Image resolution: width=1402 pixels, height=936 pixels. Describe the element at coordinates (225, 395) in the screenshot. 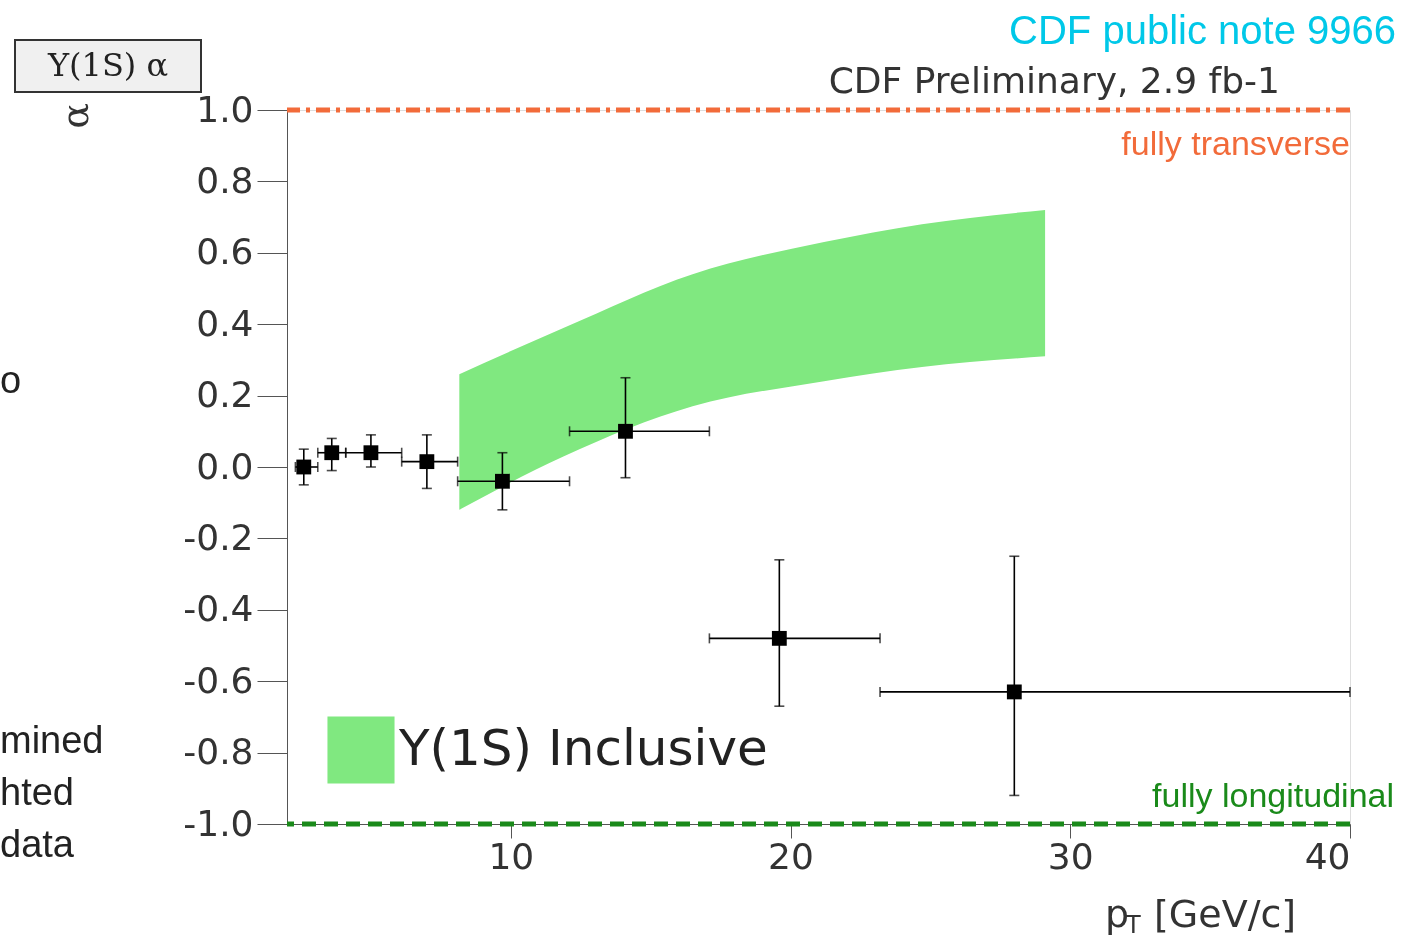

I see `y-tick-label: 0.2` at that location.